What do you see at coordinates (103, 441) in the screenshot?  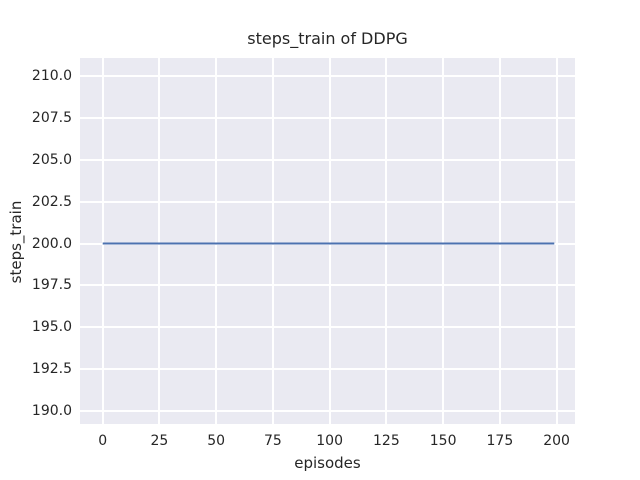 I see `x-tick-label: 0` at bounding box center [103, 441].